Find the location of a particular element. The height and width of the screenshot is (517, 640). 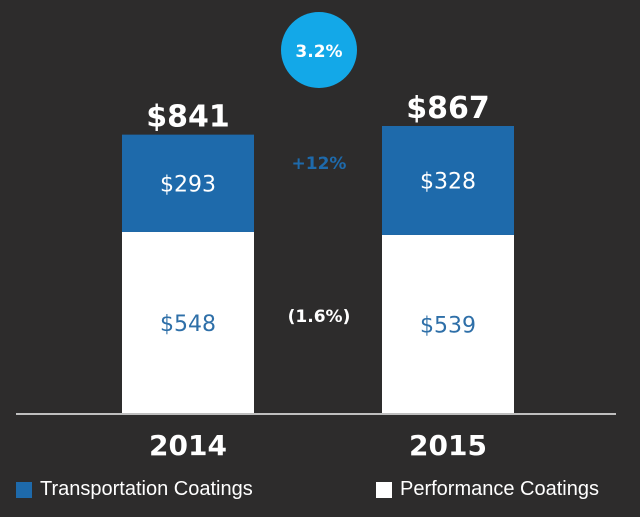

legend-swatch-transportation is located at coordinates (24, 489).